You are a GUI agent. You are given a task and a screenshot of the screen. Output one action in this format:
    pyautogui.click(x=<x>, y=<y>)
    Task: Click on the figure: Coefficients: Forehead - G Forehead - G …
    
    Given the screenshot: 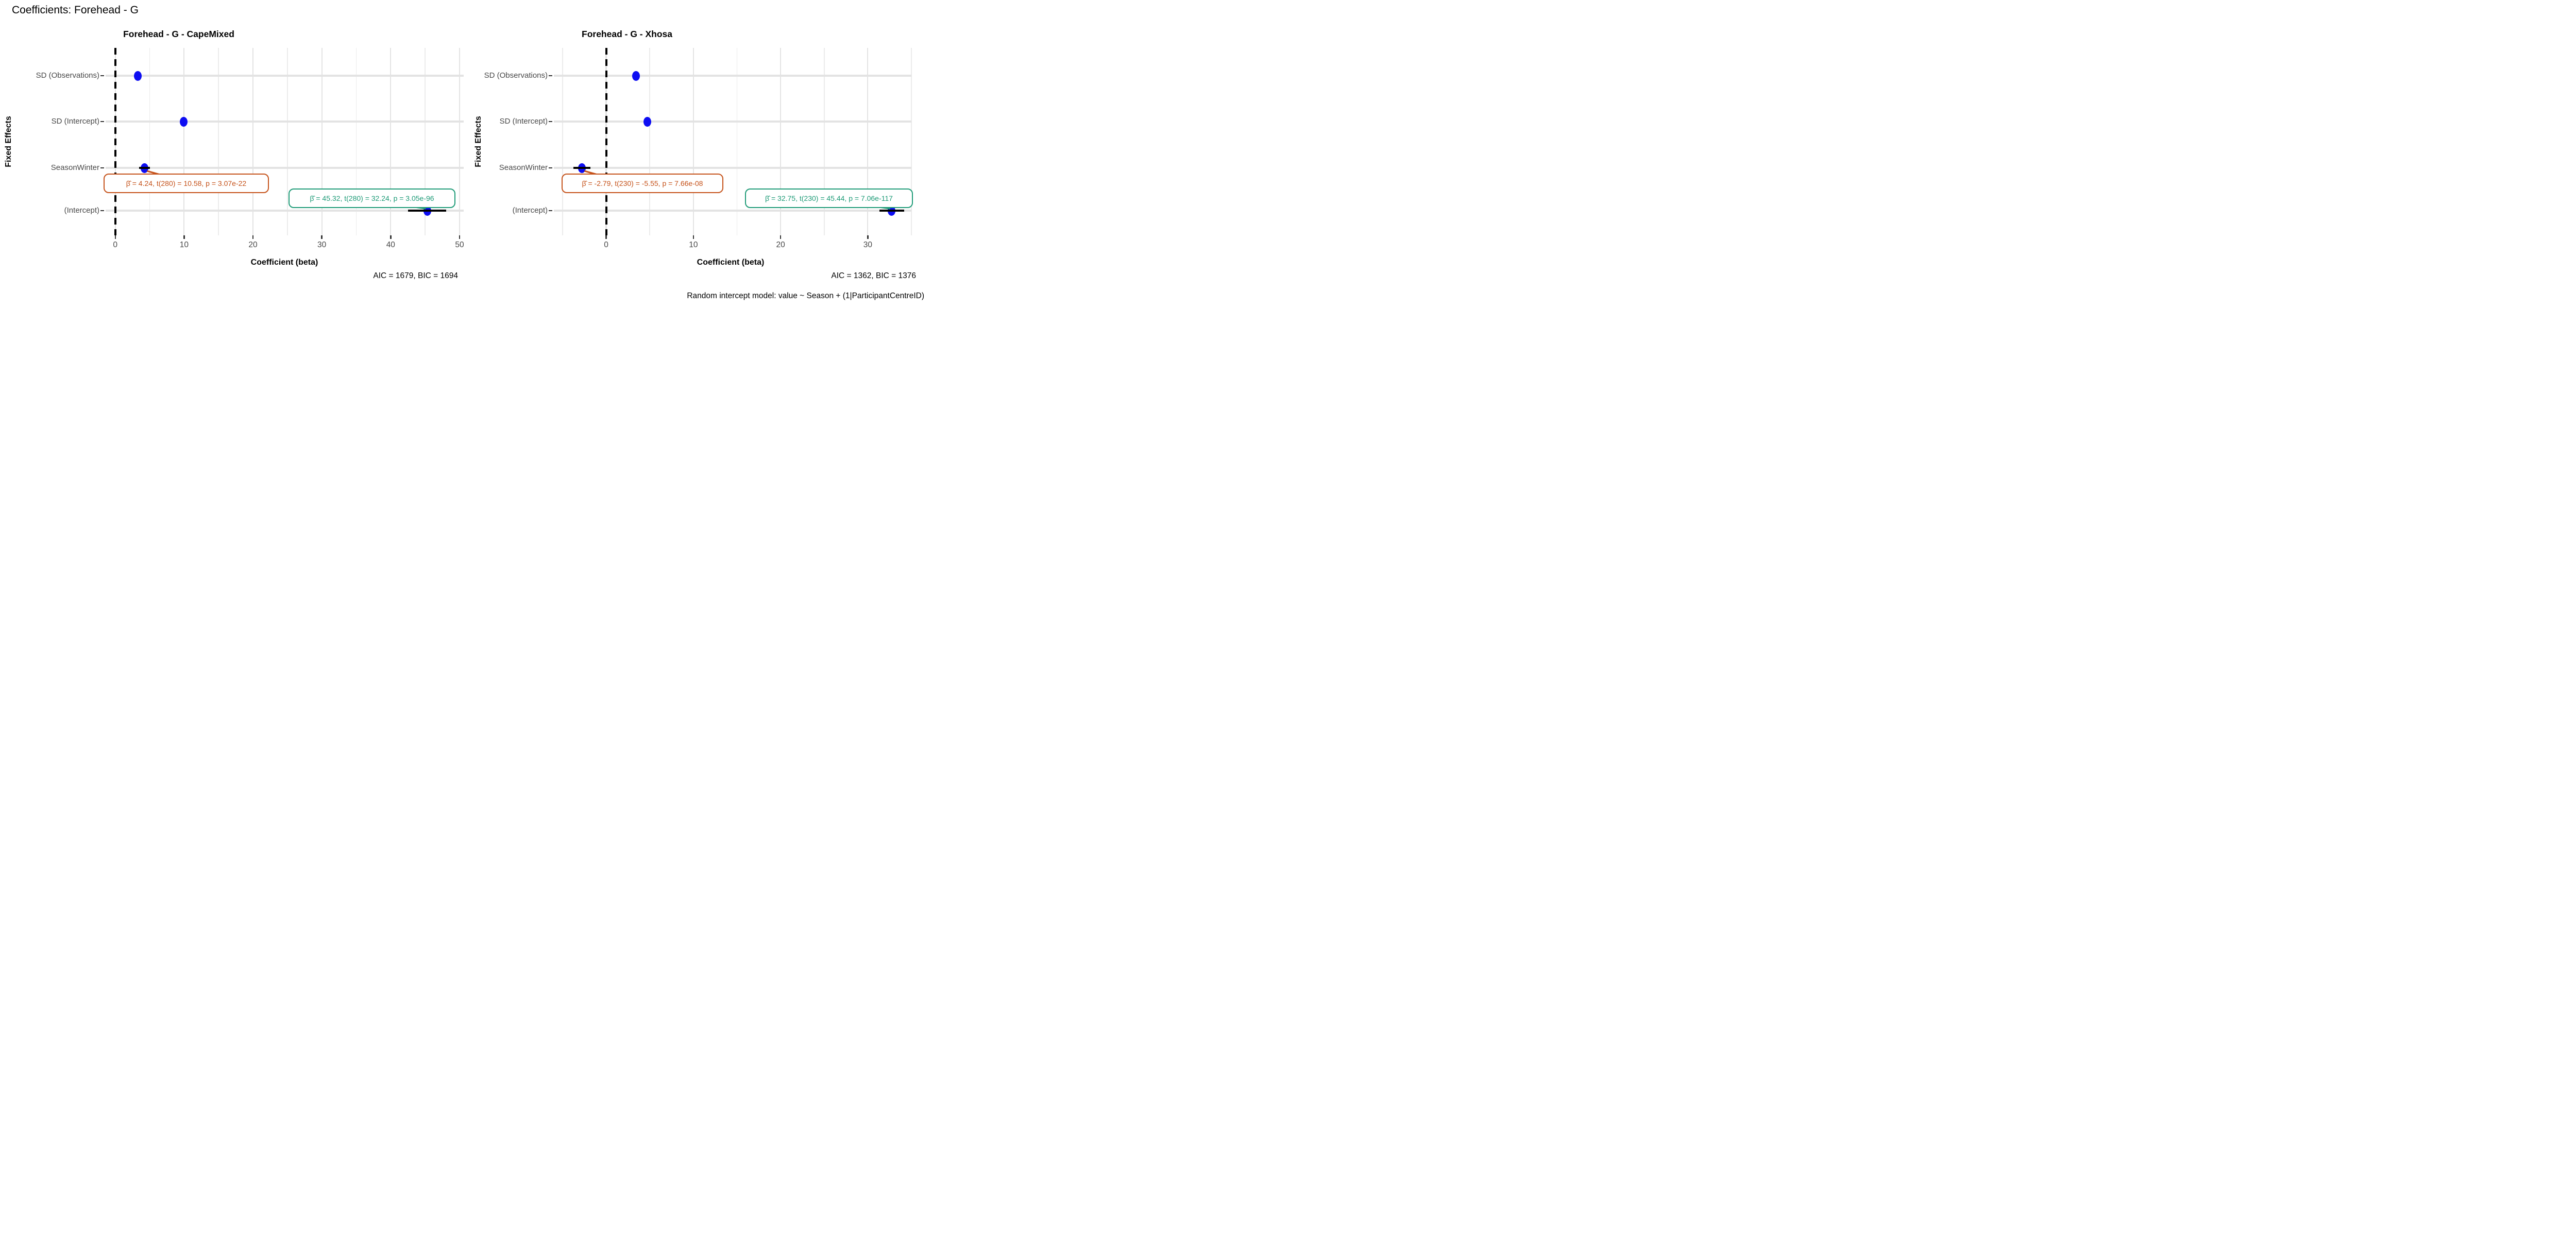 What is the action you would take?
    pyautogui.click(x=463, y=154)
    